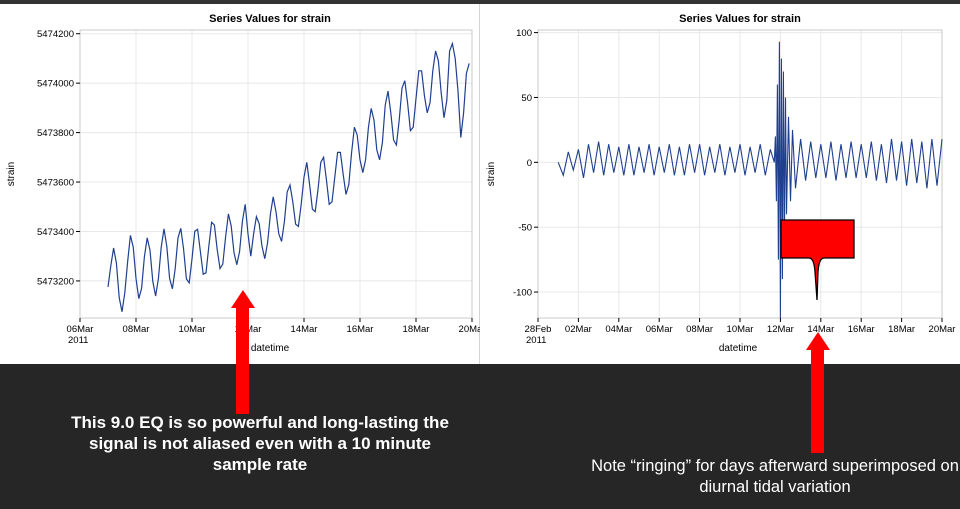 This screenshot has width=960, height=509. Describe the element at coordinates (55, 232) in the screenshot. I see `y-tick-label: 5473400` at that location.